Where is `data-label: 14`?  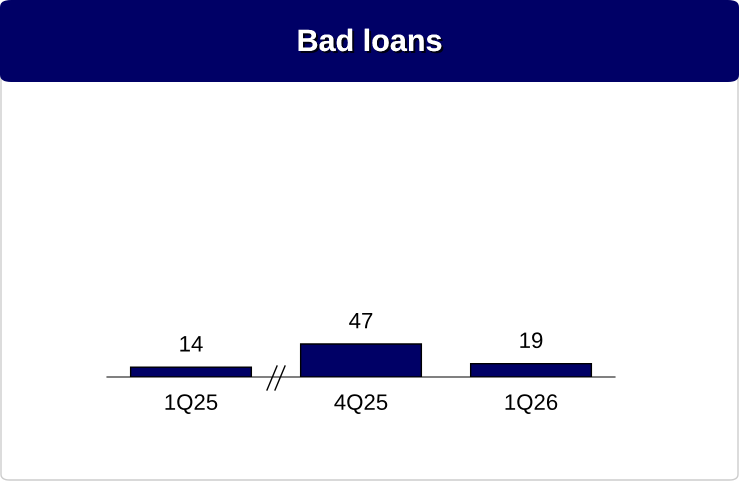 data-label: 14 is located at coordinates (191, 344).